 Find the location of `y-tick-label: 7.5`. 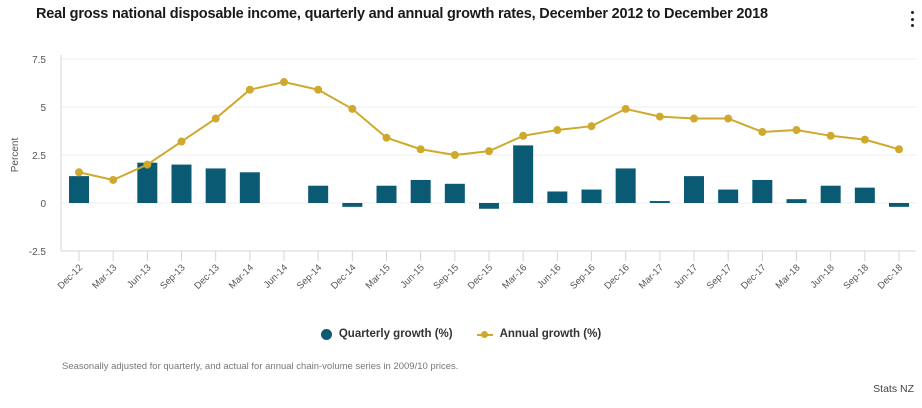

y-tick-label: 7.5 is located at coordinates (39, 60).